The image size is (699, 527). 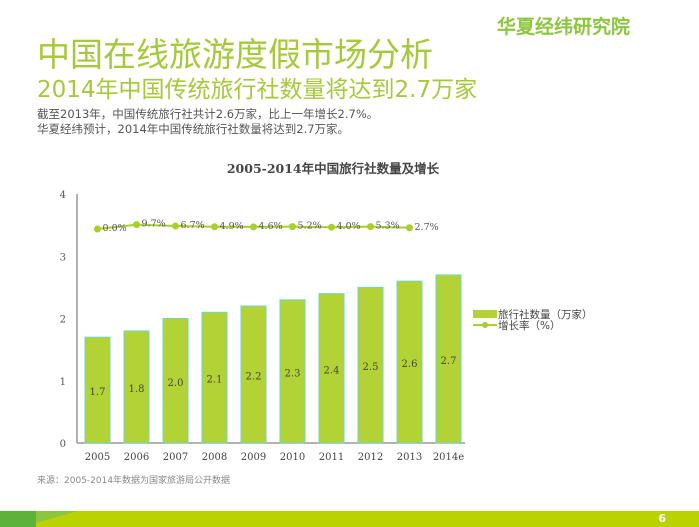 What do you see at coordinates (63, 195) in the screenshot?
I see `y-tick-label: 4` at bounding box center [63, 195].